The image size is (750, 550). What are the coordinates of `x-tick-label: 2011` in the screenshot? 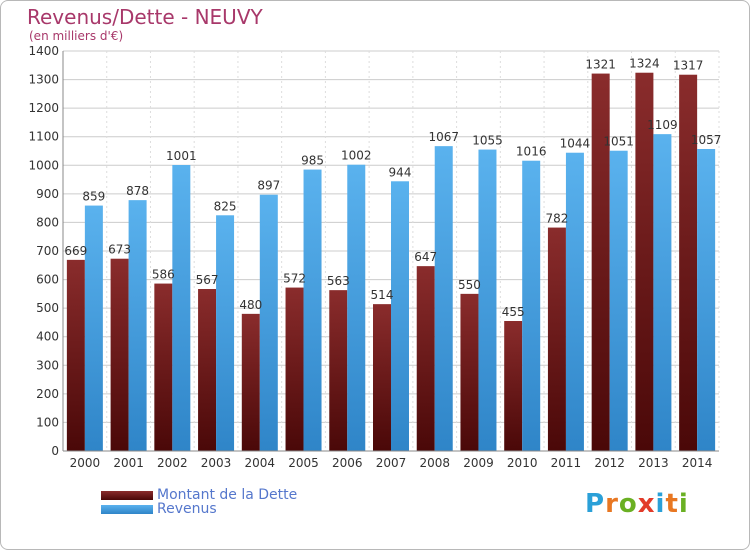 It's located at (566, 463).